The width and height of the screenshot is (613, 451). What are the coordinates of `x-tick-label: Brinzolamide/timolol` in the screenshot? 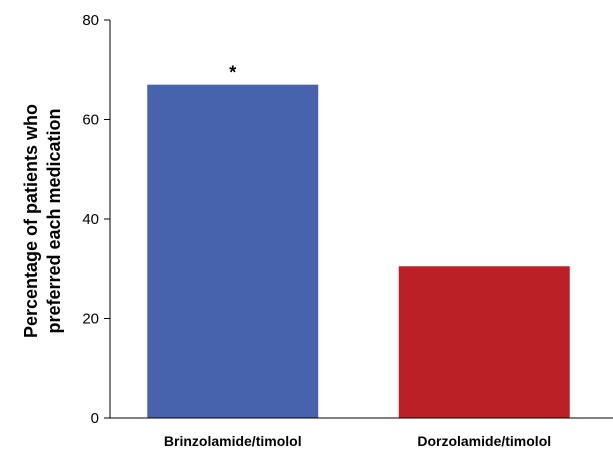 It's located at (233, 441).